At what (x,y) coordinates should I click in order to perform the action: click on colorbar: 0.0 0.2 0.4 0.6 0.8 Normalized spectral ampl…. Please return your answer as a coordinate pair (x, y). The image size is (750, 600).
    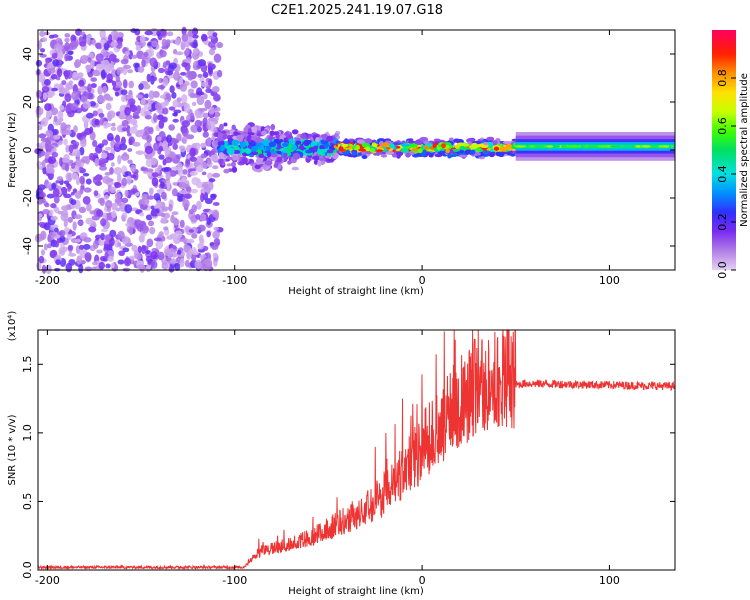
    Looking at the image, I should click on (731, 154).